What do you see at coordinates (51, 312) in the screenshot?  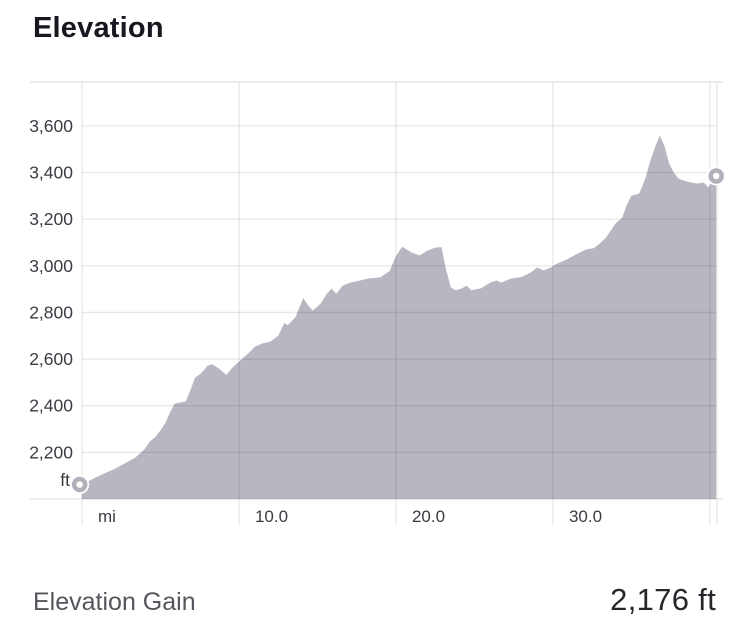 I see `y-axis-tick-label: 2,800` at bounding box center [51, 312].